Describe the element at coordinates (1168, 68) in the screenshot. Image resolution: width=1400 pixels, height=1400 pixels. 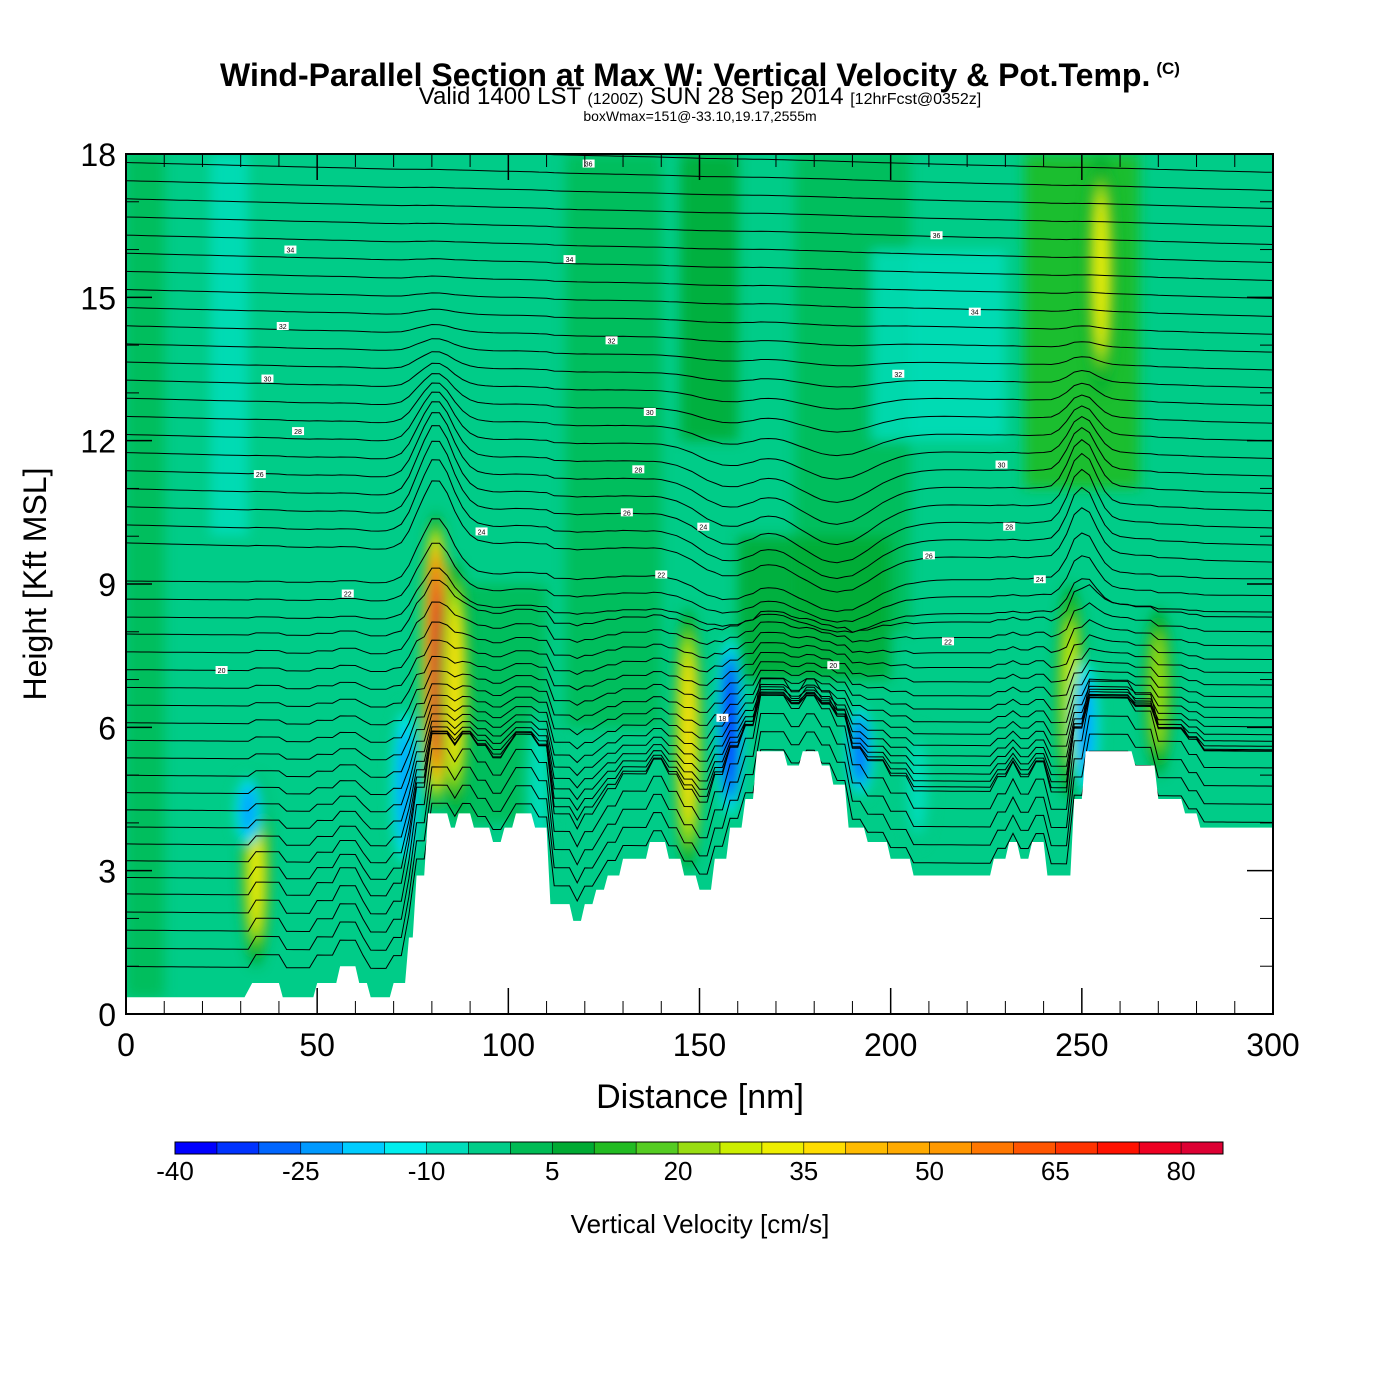
I see `copyright-mark: (C)` at that location.